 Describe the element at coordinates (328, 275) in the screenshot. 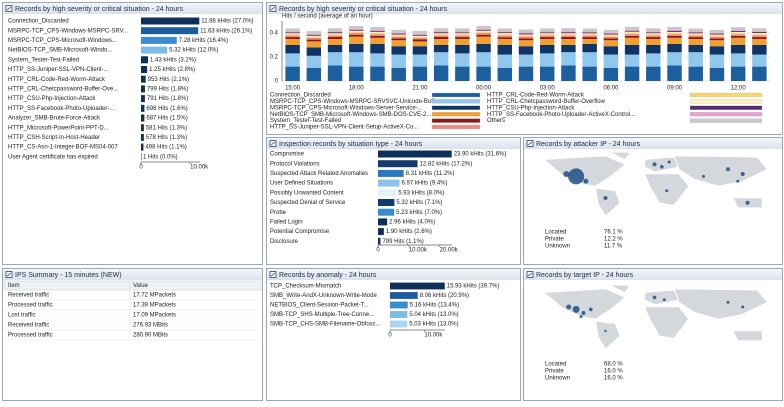

I see `panel-title: Records by anomaly - 24 hours` at that location.